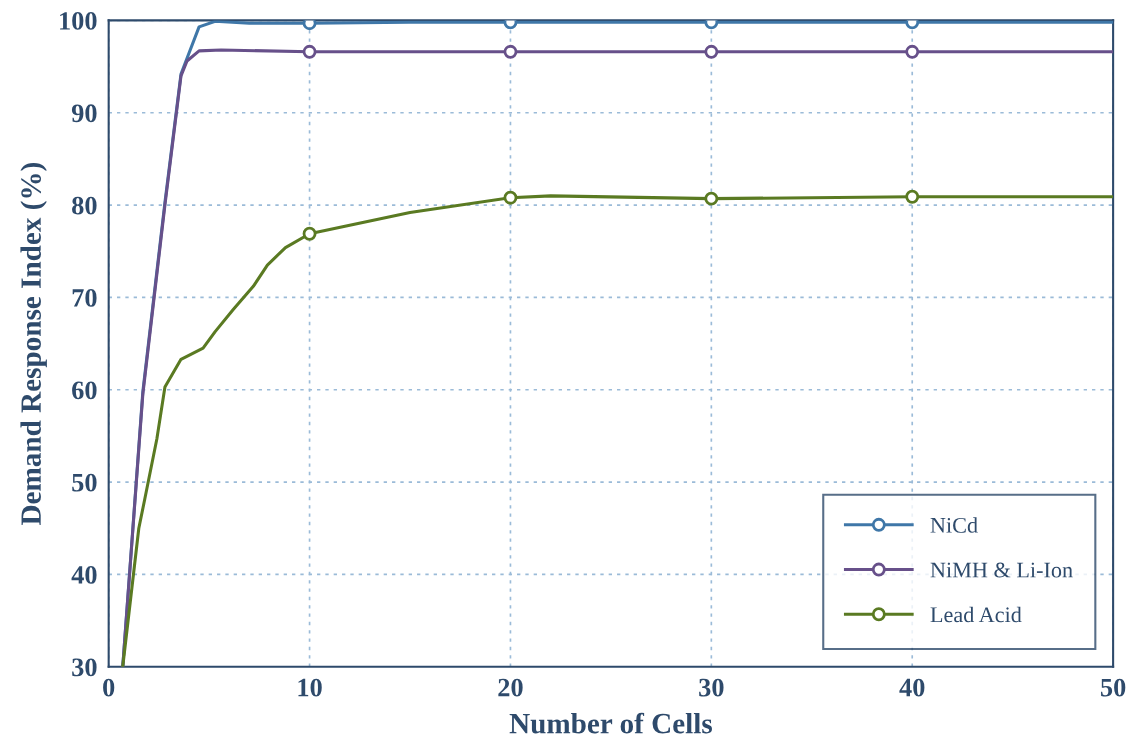 Image resolution: width=1144 pixels, height=756 pixels. What do you see at coordinates (1001, 570) in the screenshot?
I see `legend-label: NiMH & Li-Ion` at bounding box center [1001, 570].